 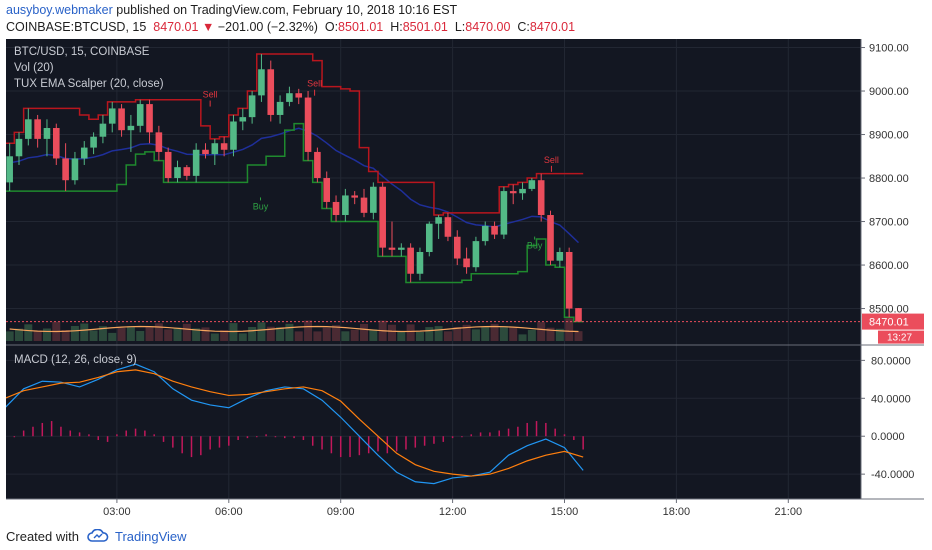 What do you see at coordinates (893, 321) in the screenshot?
I see `last-price-badge` at bounding box center [893, 321].